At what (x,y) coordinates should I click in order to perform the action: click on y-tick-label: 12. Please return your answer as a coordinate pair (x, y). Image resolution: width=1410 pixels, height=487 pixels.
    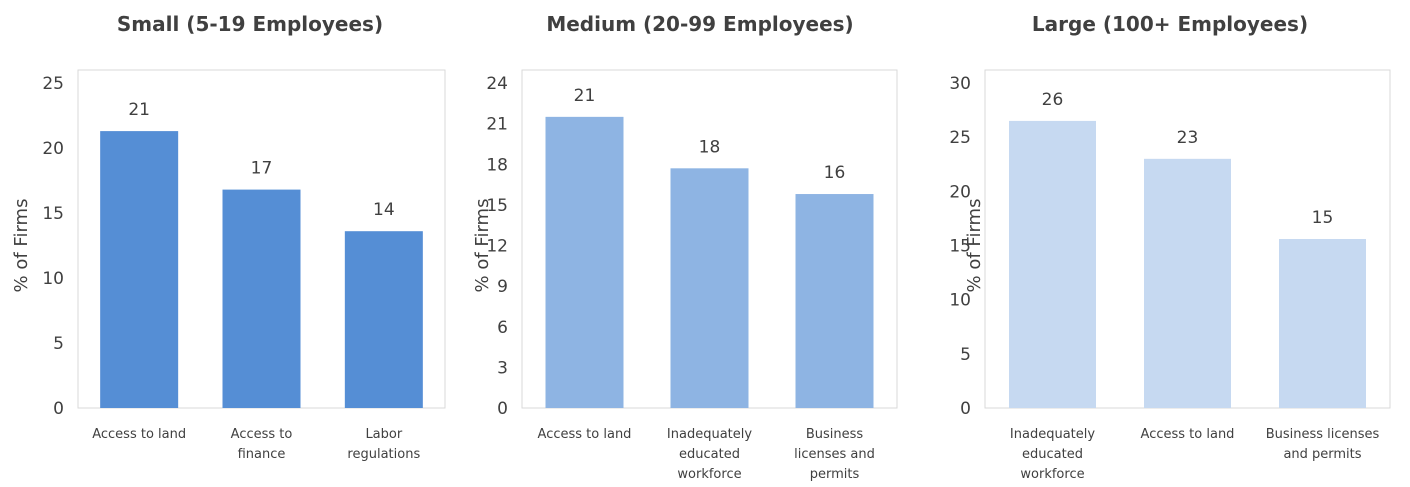
    Looking at the image, I should click on (497, 247).